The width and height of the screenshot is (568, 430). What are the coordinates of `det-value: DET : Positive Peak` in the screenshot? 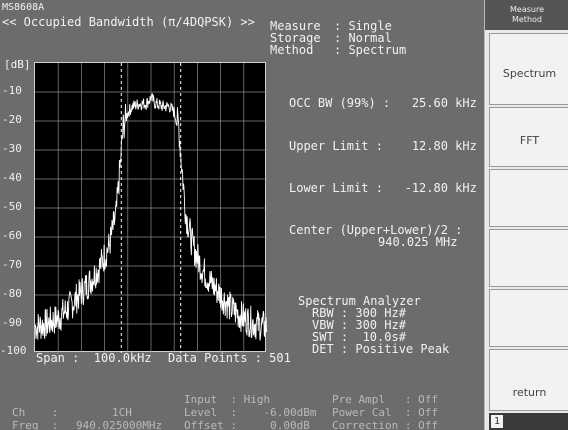 It's located at (381, 349).